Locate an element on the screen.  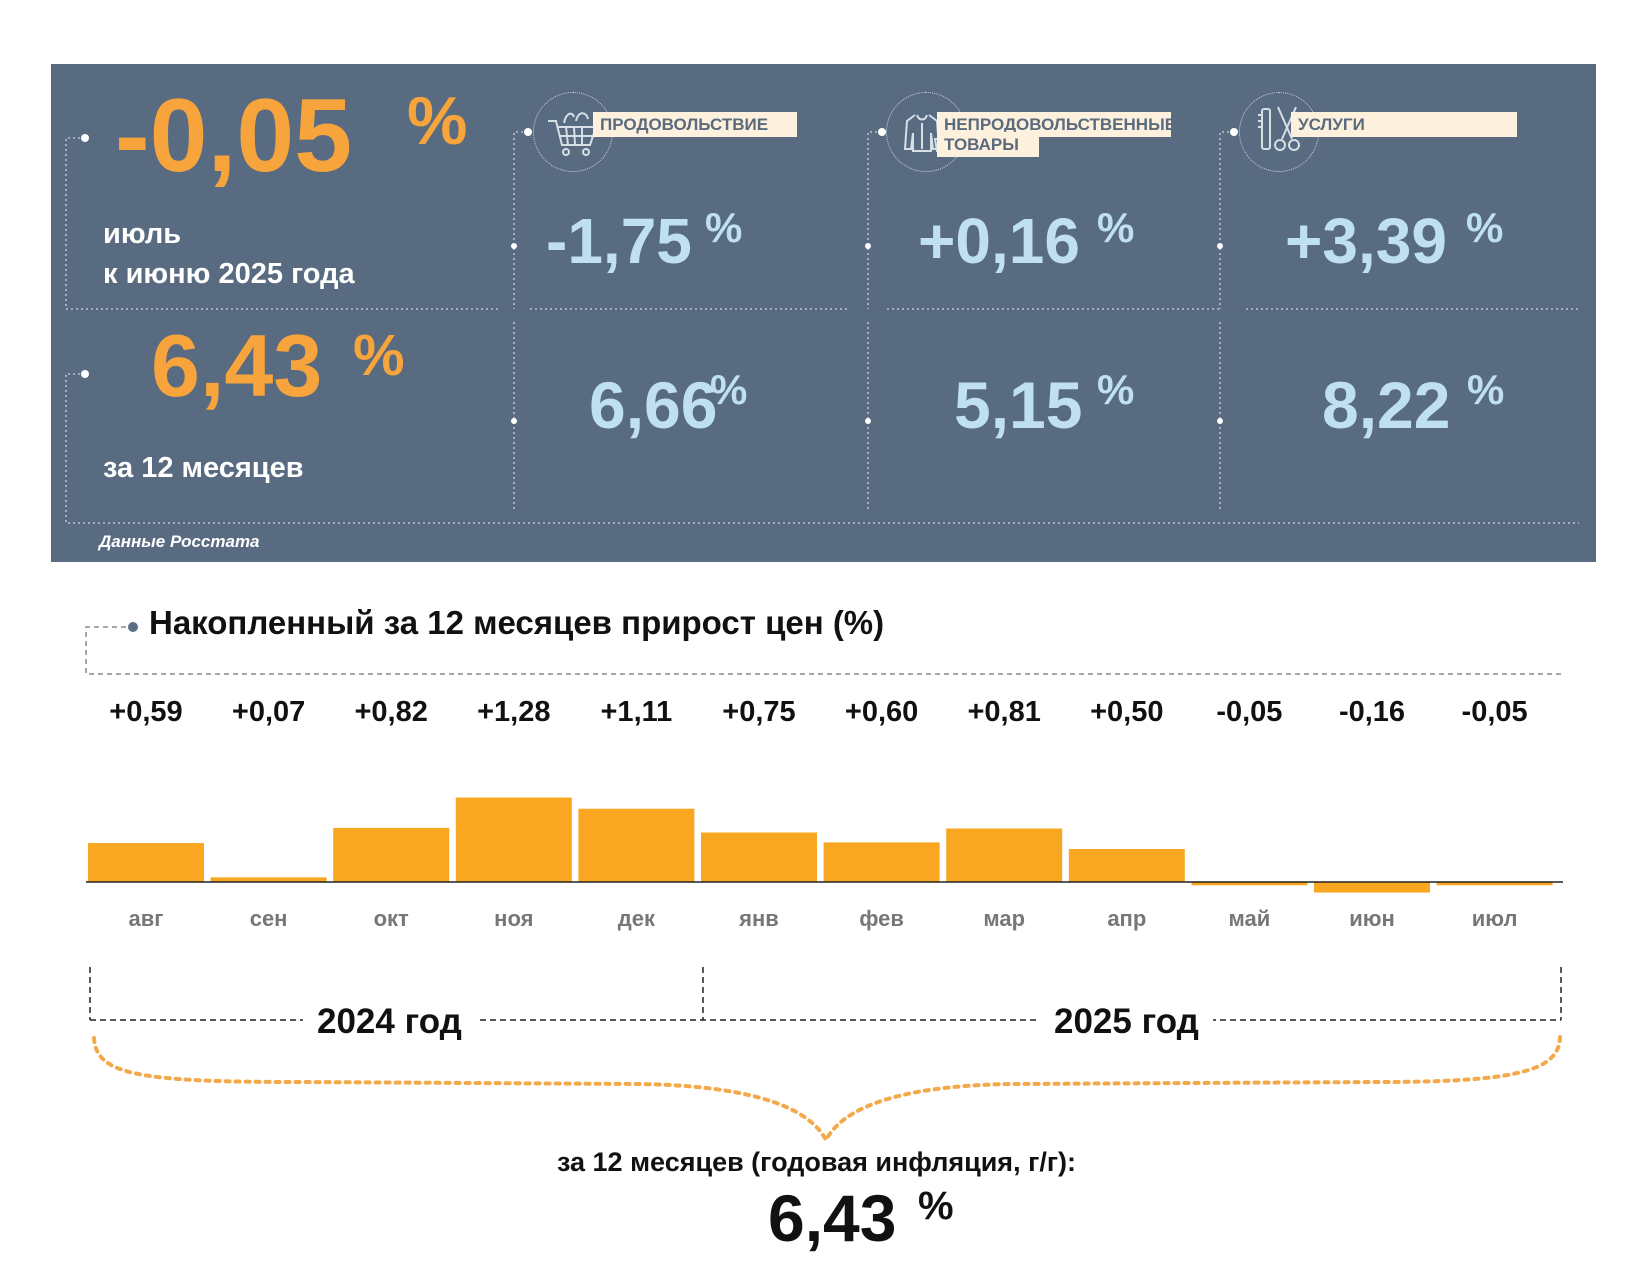
bar-янв is located at coordinates (759, 857).